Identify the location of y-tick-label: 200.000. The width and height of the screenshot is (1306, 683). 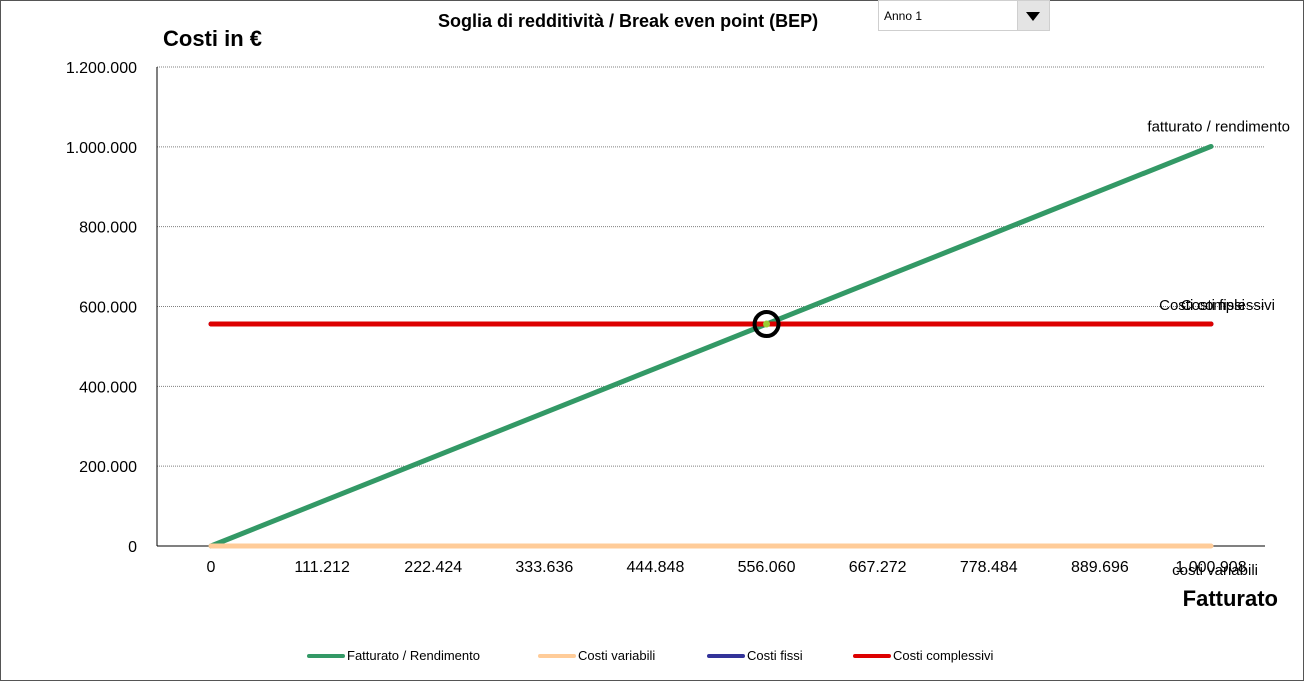
(108, 467).